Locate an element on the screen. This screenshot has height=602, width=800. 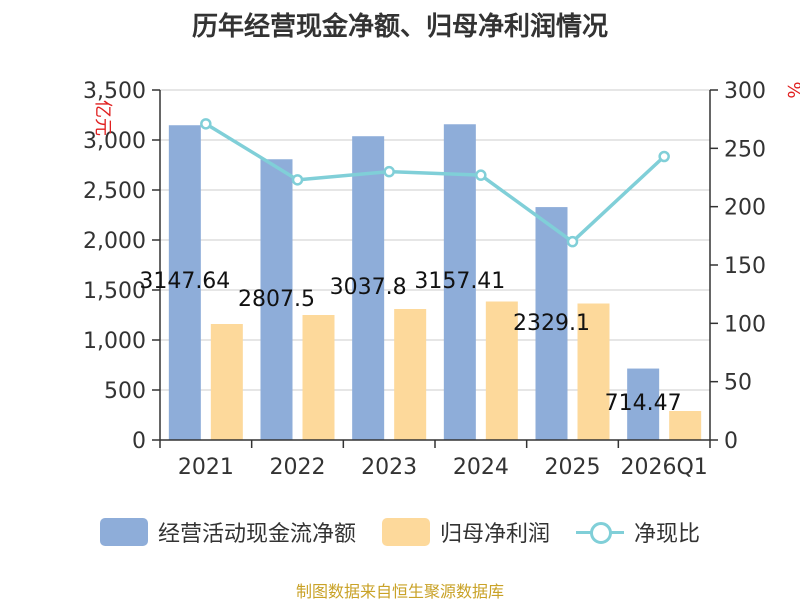
left-axis-unit: 亿元 is located at coordinates (102, 118).